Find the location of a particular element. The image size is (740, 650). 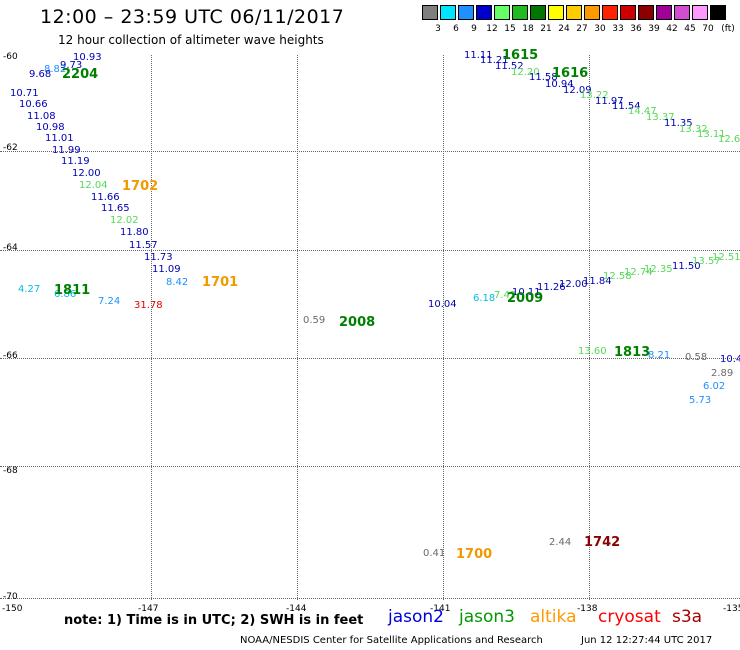

wave-height-value: 31.78 is located at coordinates (148, 305).